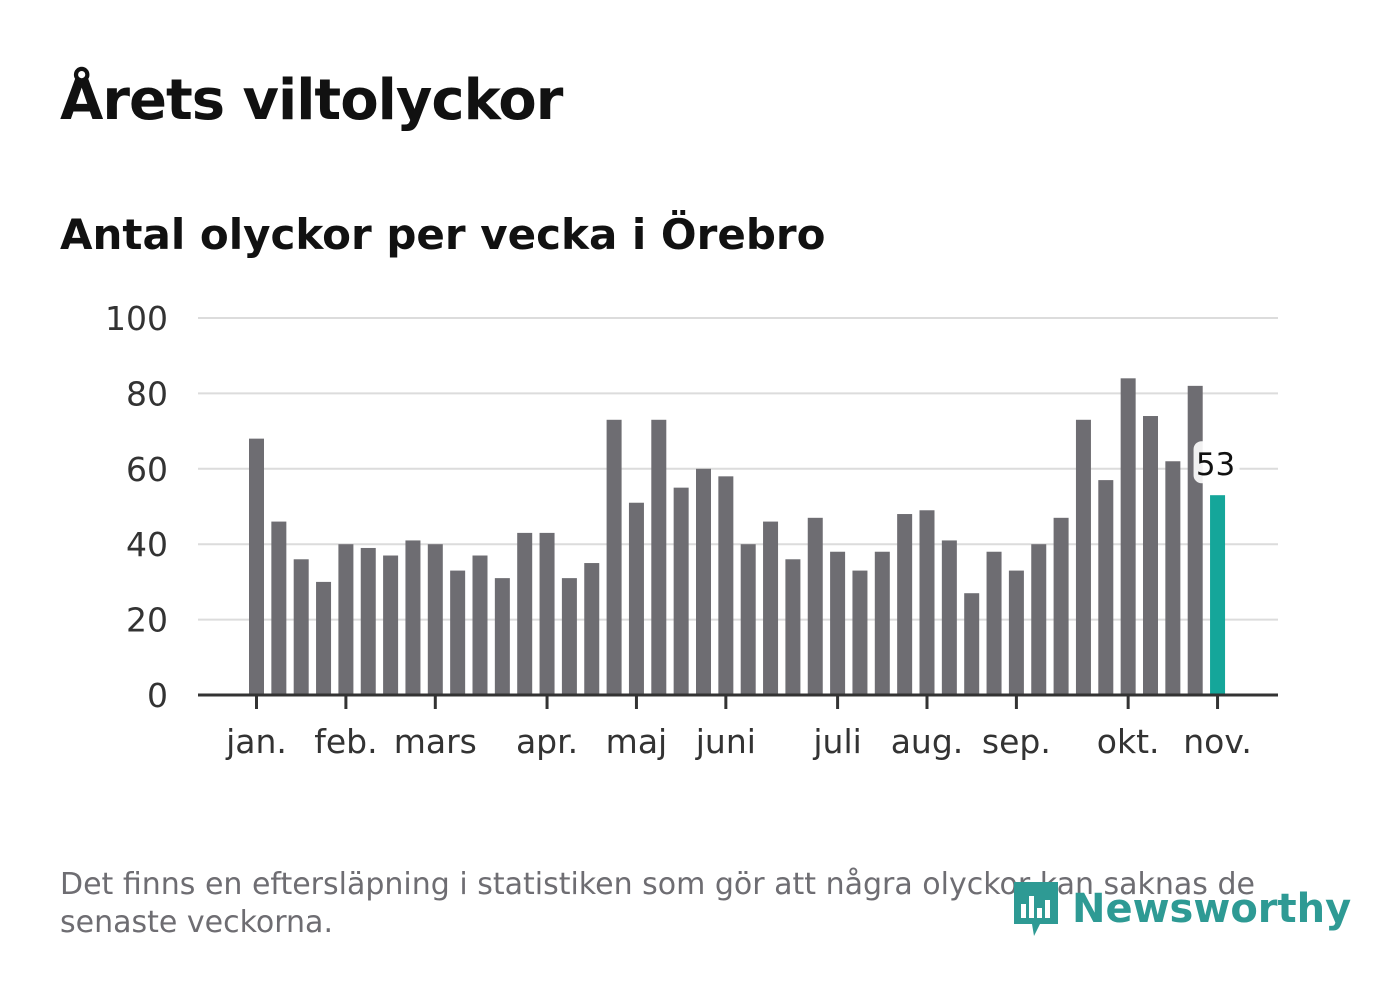 This screenshot has width=1382, height=999. I want to click on x-tick-label: apr., so click(547, 741).